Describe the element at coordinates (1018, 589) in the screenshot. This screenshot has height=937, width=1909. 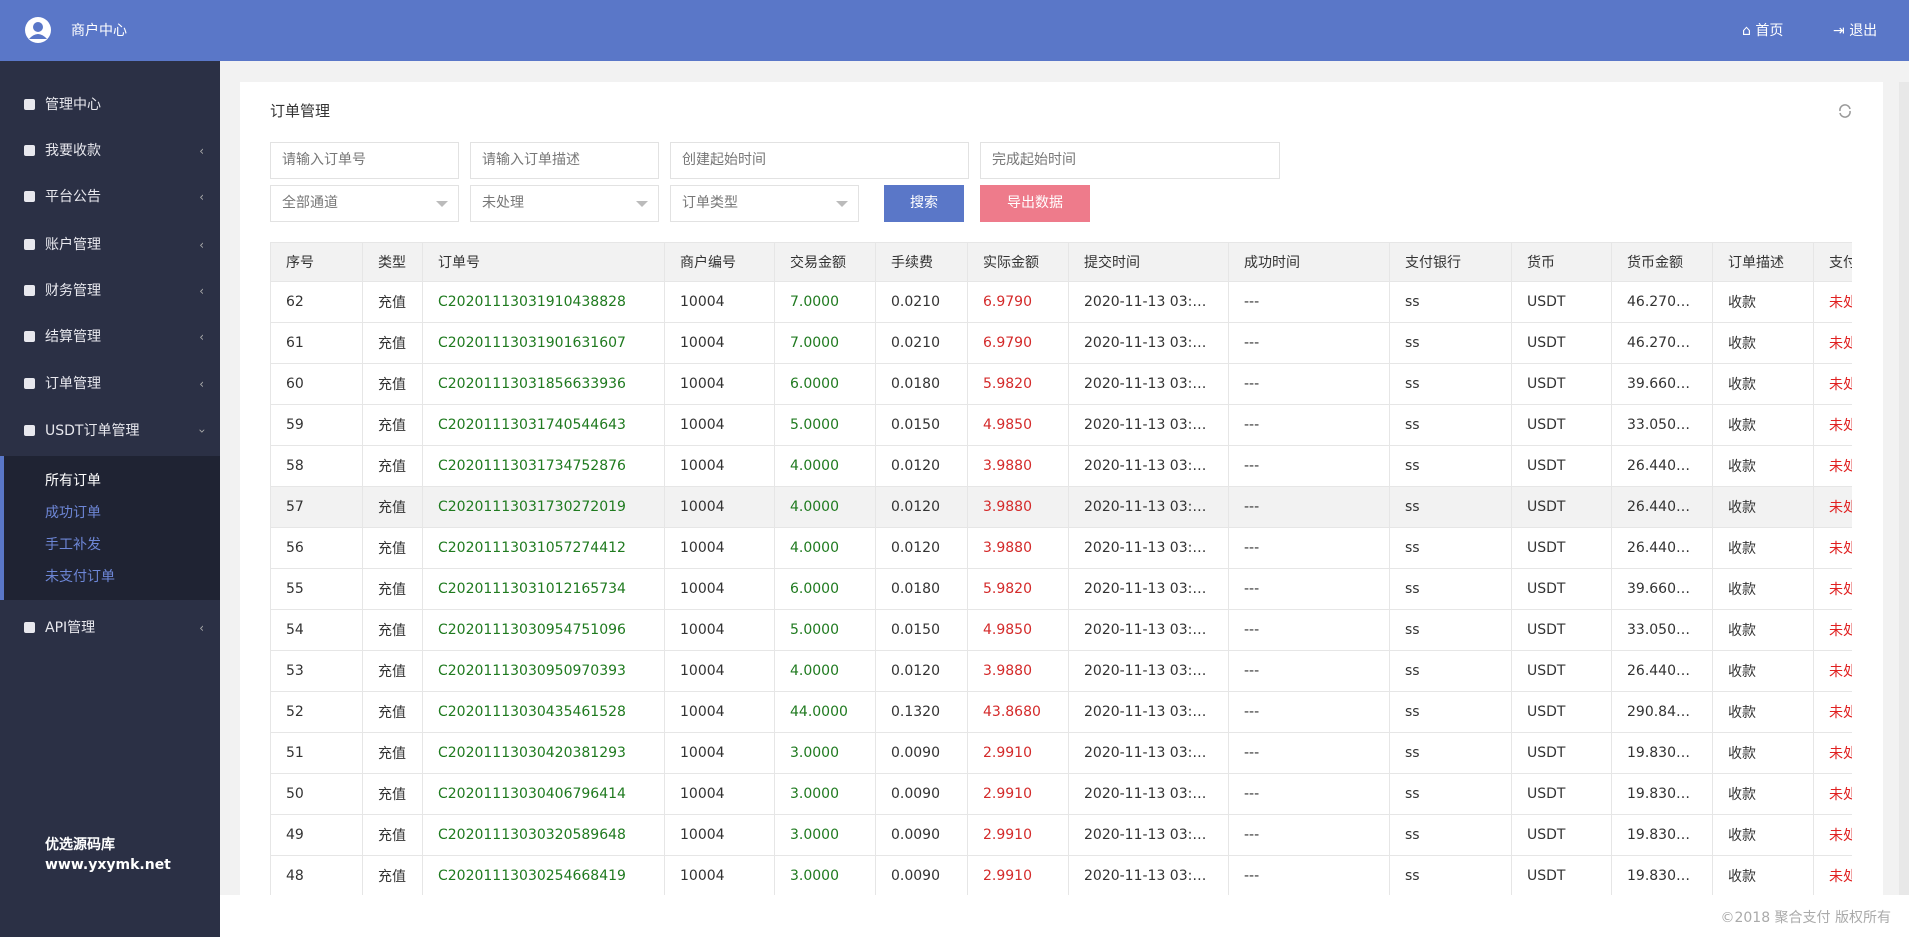
I see `table-cell: 5.9820` at that location.